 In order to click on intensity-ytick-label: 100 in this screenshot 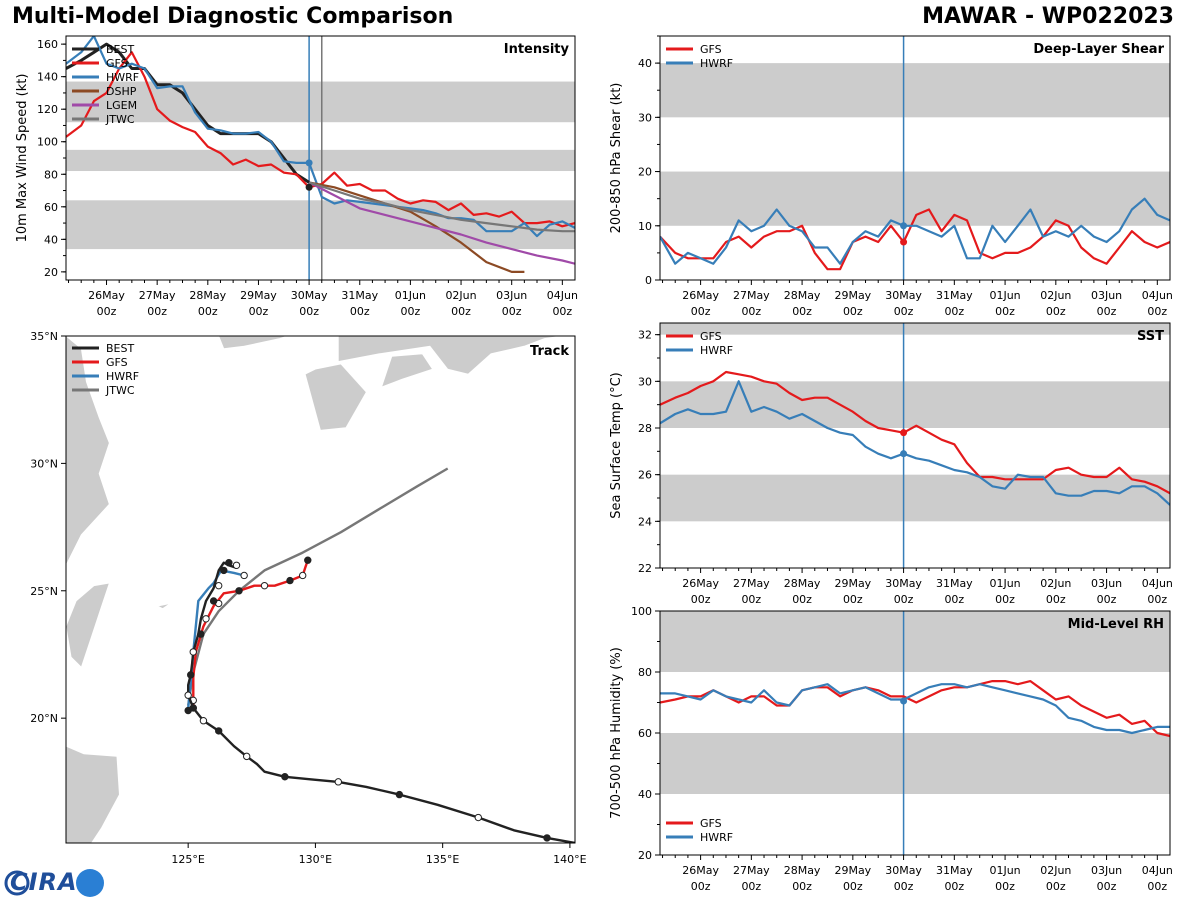, I will do `click(47, 142)`.